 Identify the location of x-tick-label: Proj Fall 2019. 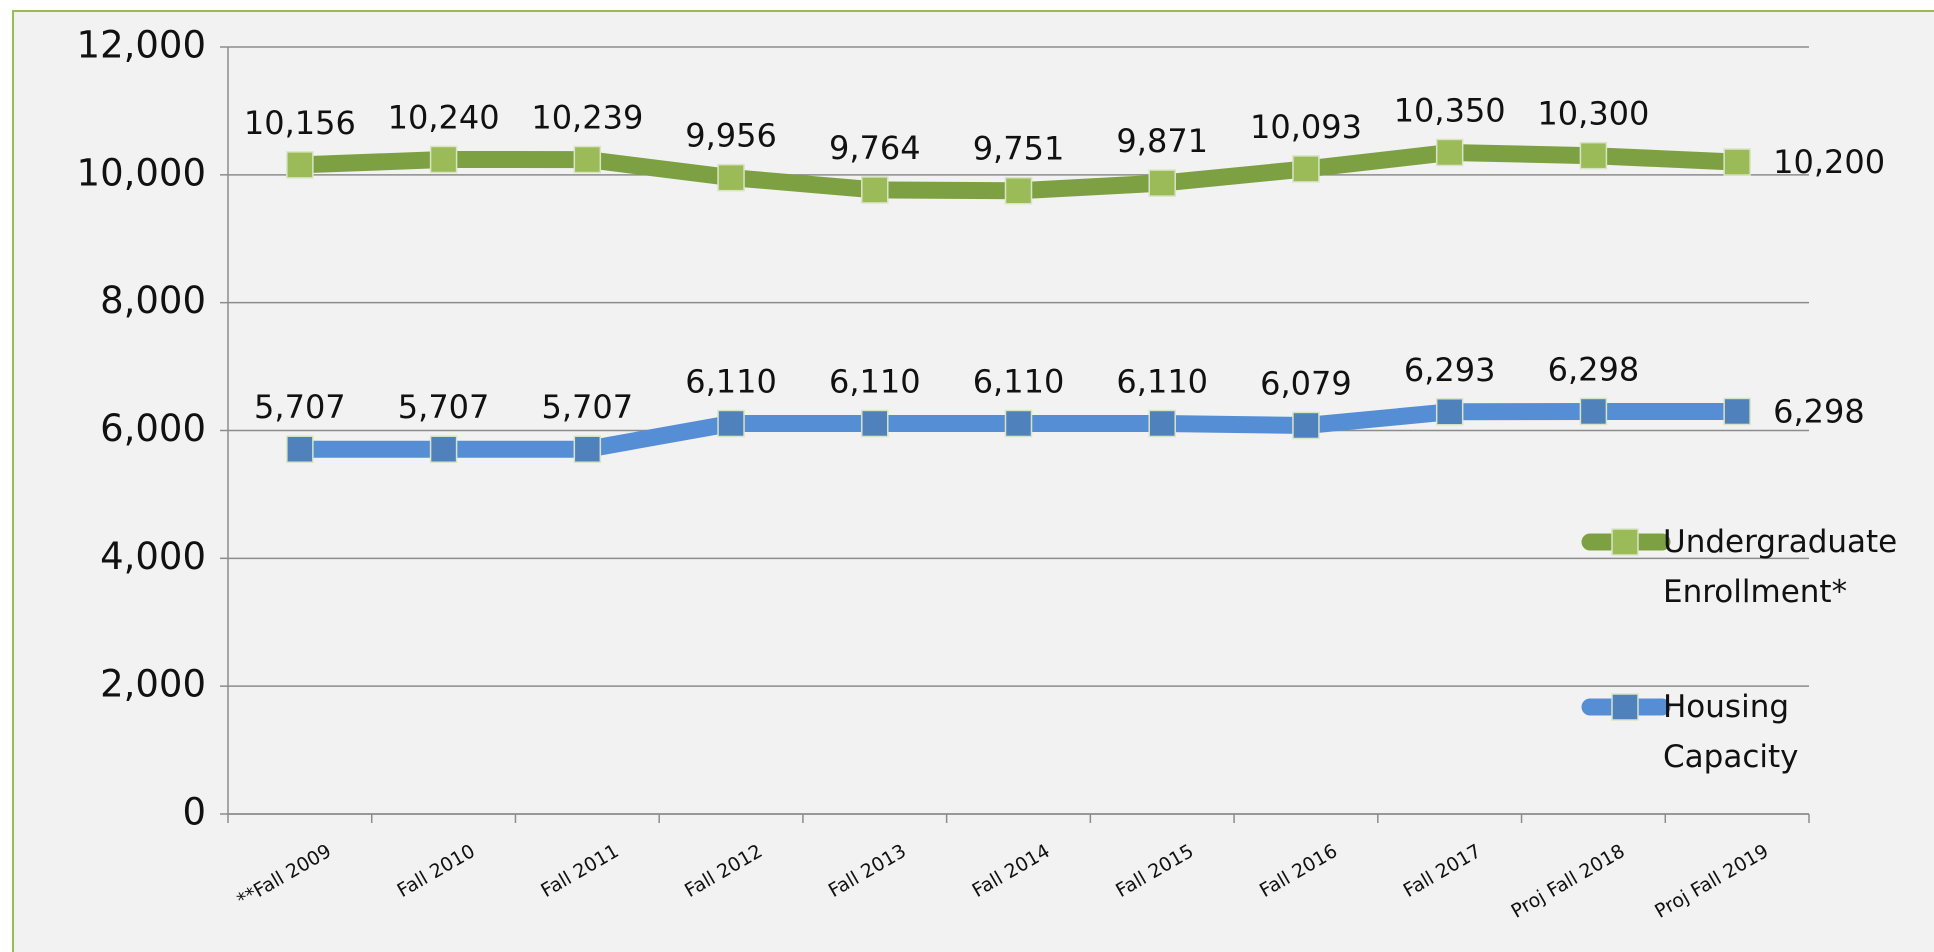
(1711, 881).